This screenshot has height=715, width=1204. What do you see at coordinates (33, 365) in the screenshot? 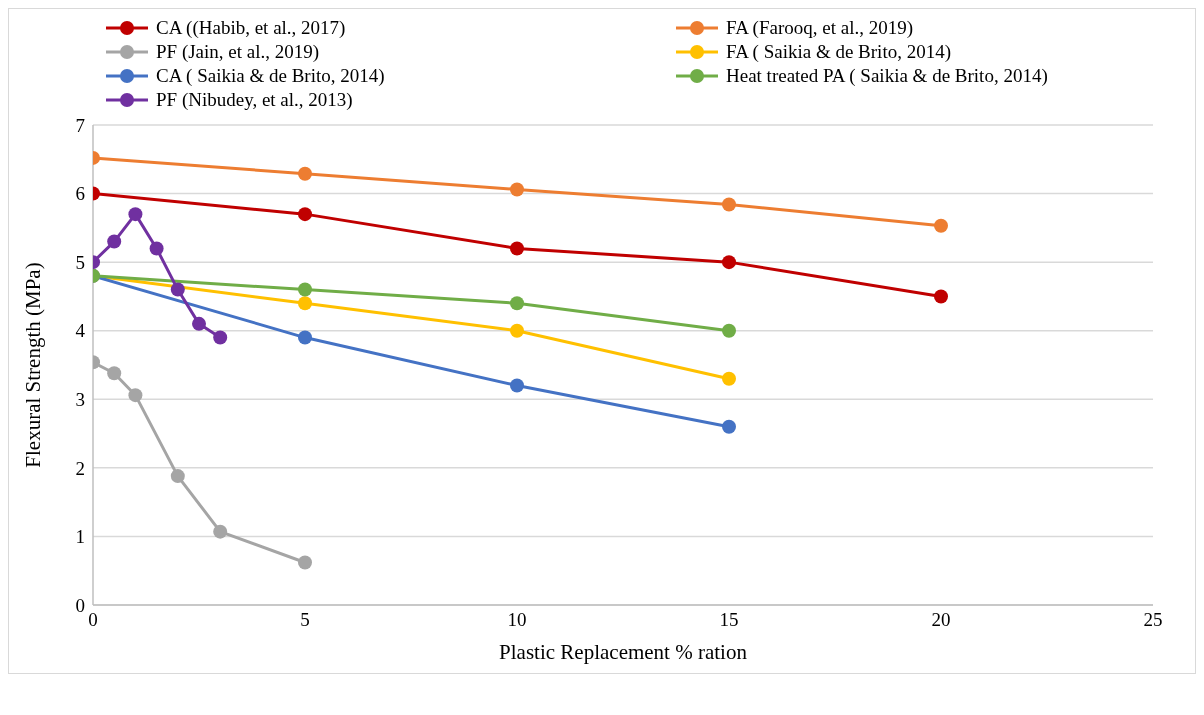
I see `y-axis-title: Flexural Strength (MPa)` at bounding box center [33, 365].